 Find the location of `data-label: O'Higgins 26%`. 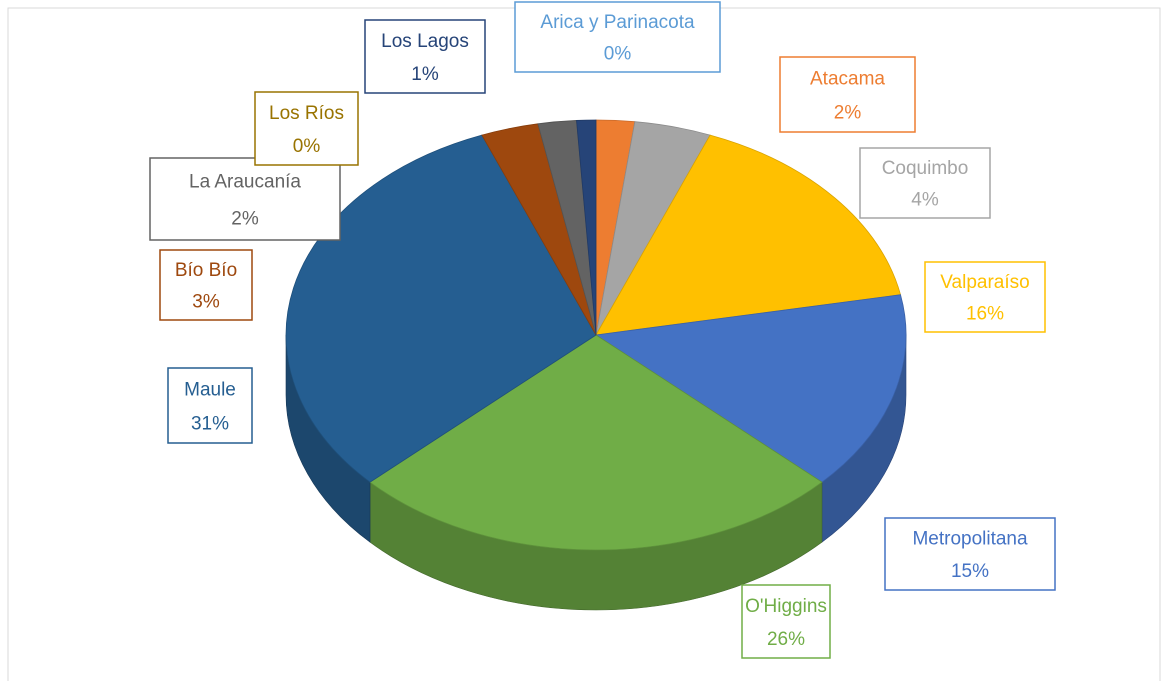

data-label: O'Higgins 26% is located at coordinates (786, 621).